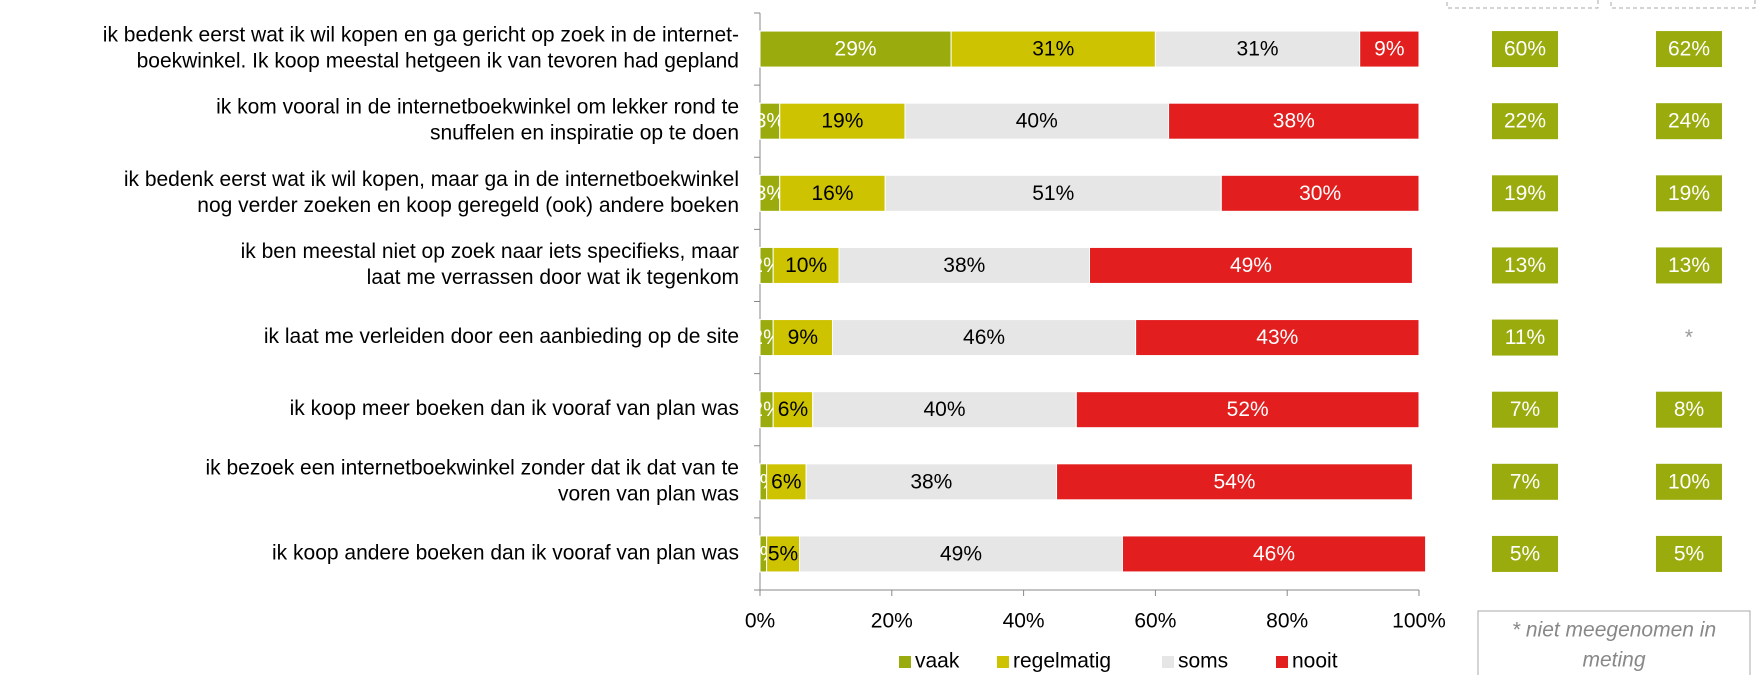 This screenshot has width=1756, height=675. I want to click on category-label: laat me verrassen door wat ik tegenkom, so click(553, 277).